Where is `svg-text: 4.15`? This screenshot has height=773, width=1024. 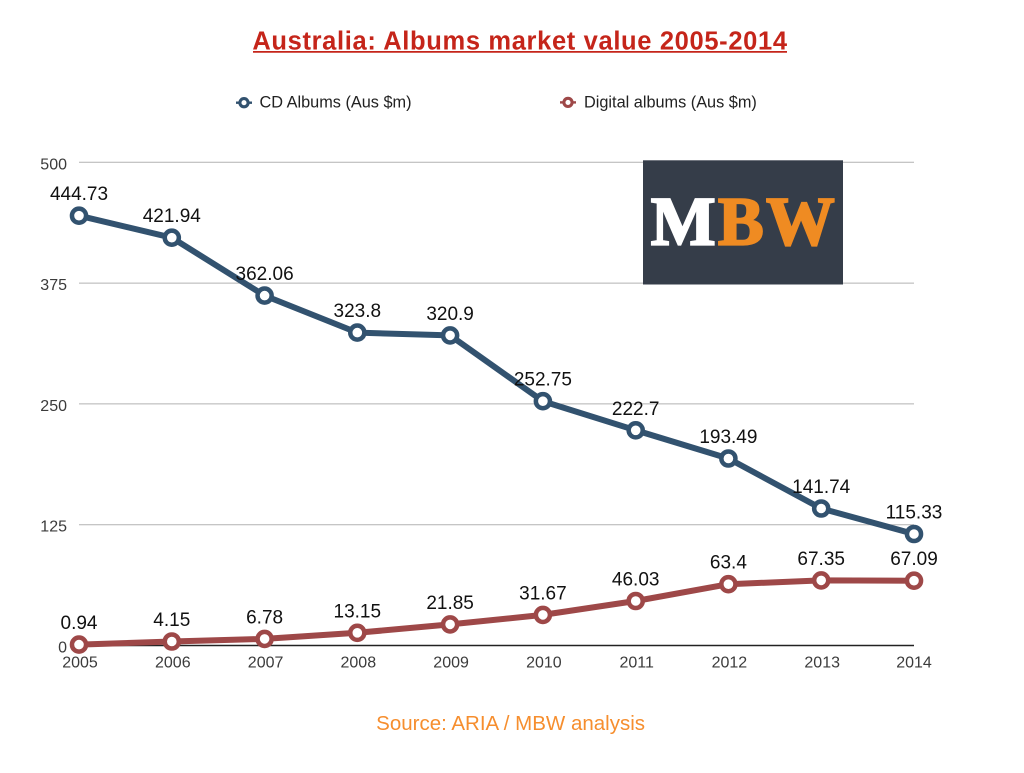
svg-text: 4.15 is located at coordinates (171, 620).